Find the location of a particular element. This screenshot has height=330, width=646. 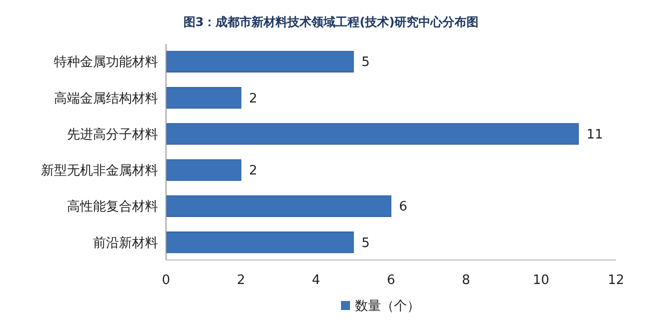

y-tick-label: 前沿新材料 is located at coordinates (125, 243).